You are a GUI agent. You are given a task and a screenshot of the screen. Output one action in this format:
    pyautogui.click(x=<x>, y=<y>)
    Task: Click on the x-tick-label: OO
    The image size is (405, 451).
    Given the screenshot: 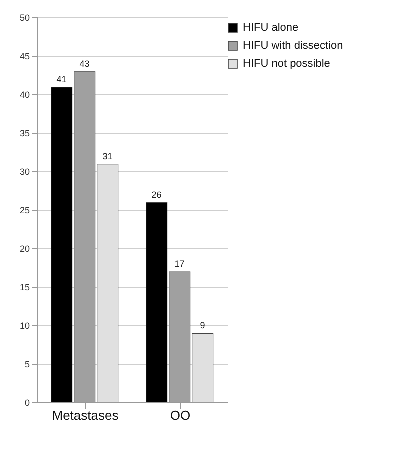 What is the action you would take?
    pyautogui.click(x=180, y=416)
    